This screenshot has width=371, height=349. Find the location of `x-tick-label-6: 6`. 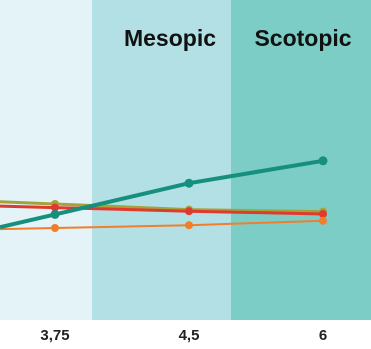

x-tick-label-6: 6 is located at coordinates (323, 335).